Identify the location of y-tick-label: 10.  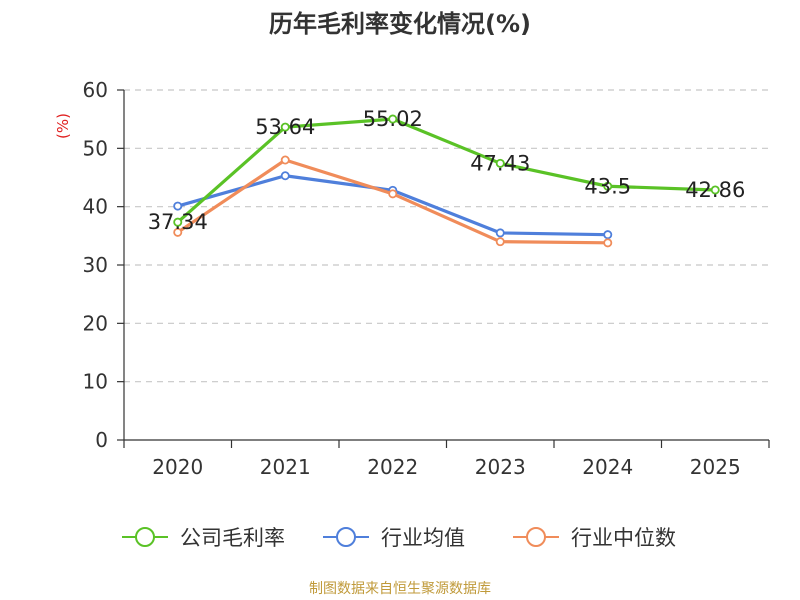
(95, 382).